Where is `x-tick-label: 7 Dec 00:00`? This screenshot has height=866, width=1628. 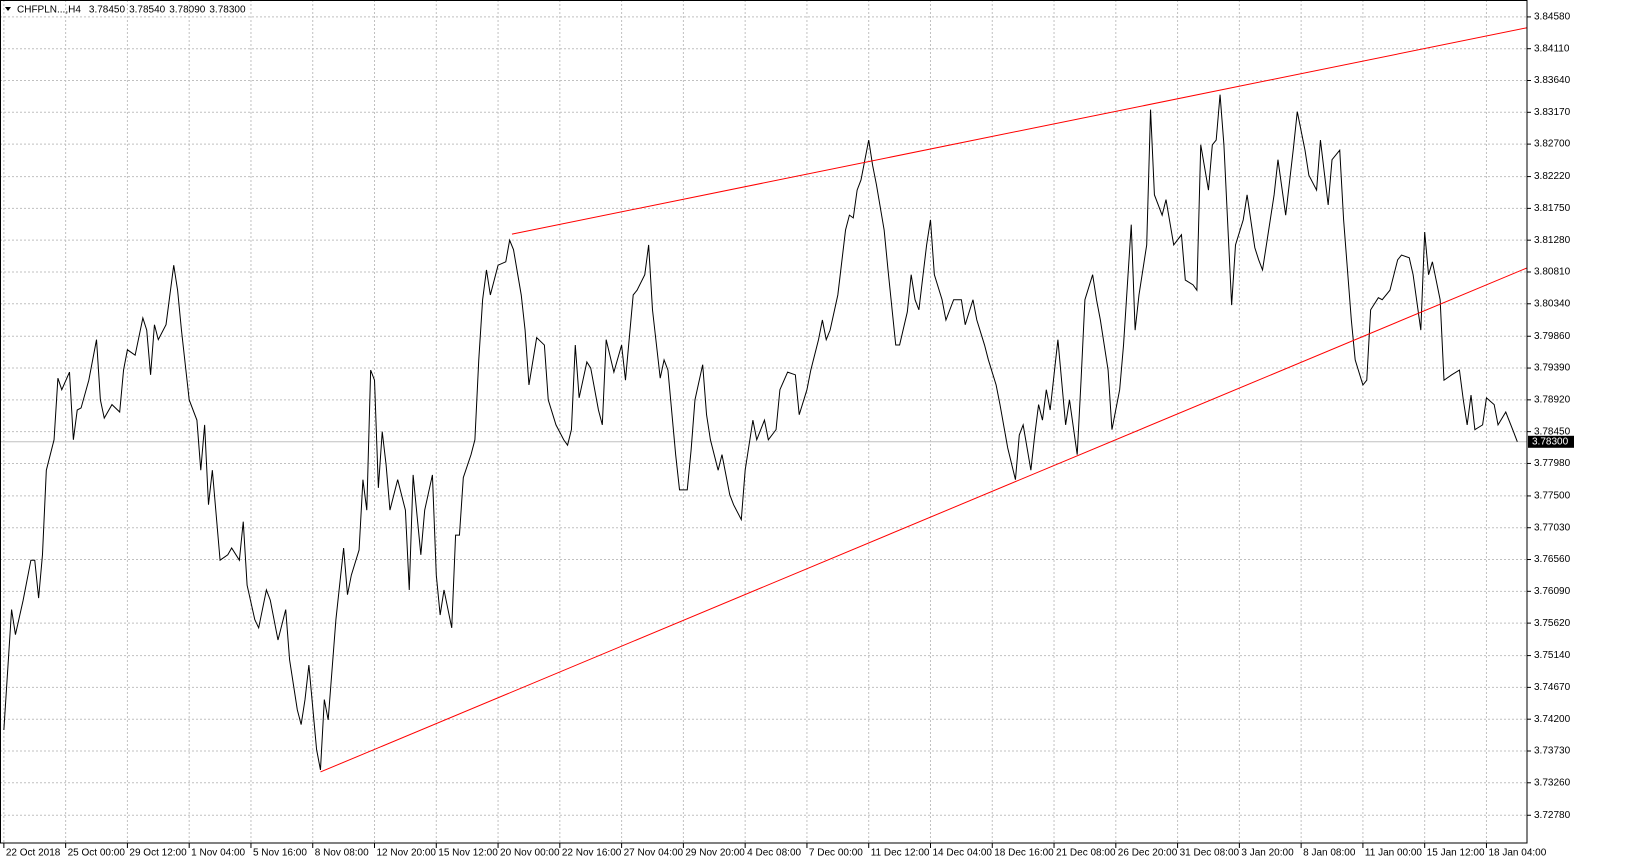 x-tick-label: 7 Dec 00:00 is located at coordinates (836, 853).